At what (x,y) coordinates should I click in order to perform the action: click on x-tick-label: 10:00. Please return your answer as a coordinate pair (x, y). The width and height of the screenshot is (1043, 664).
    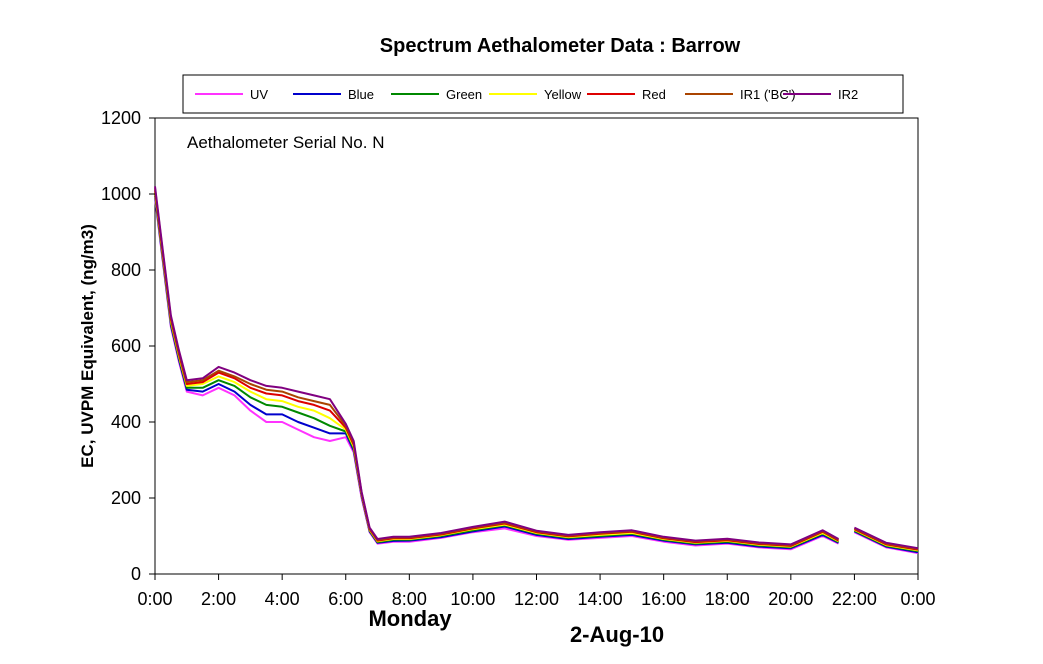
    Looking at the image, I should click on (472, 599).